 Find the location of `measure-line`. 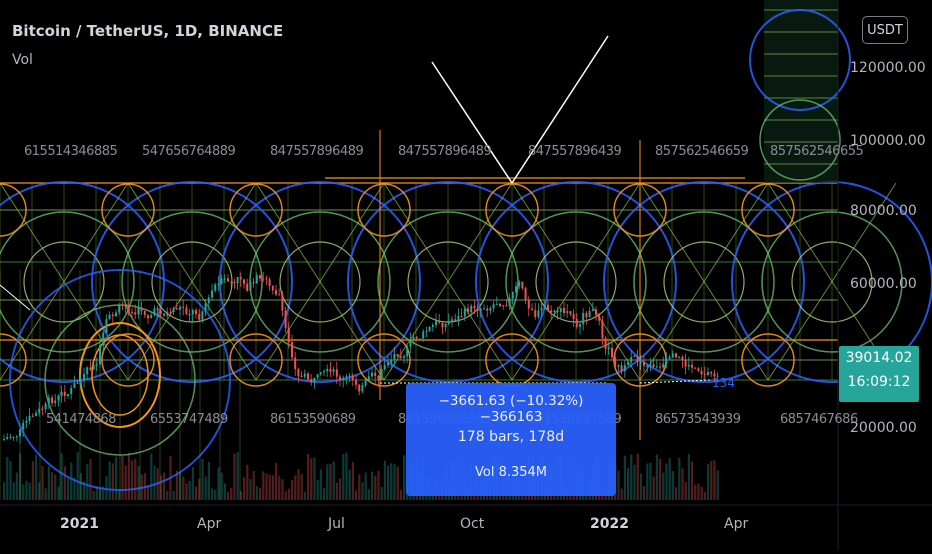

measure-line is located at coordinates (676, 381).